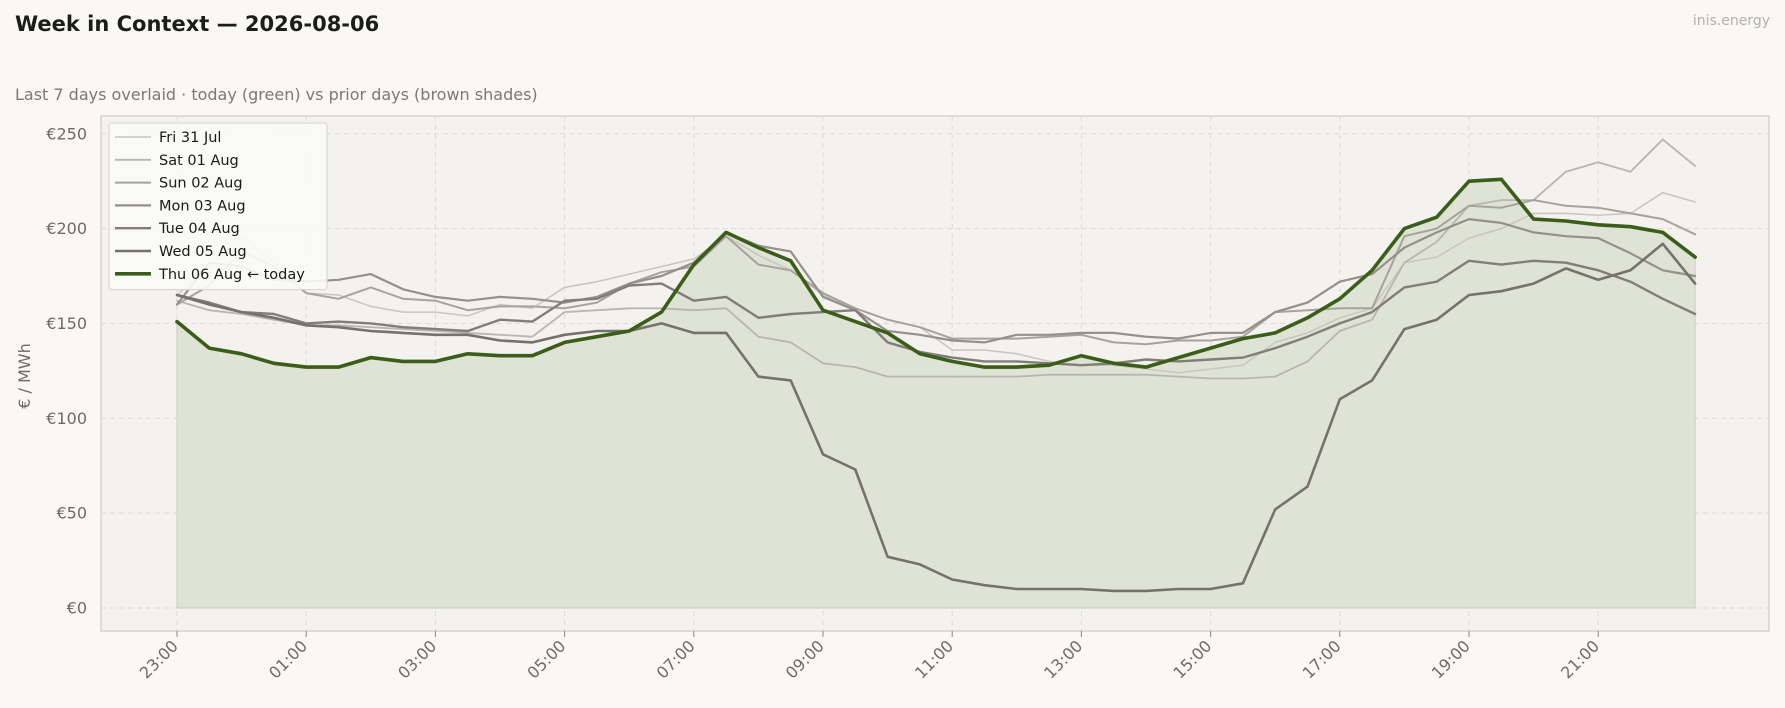  What do you see at coordinates (202, 206) in the screenshot?
I see `legend-entry: Mon 03 Aug` at bounding box center [202, 206].